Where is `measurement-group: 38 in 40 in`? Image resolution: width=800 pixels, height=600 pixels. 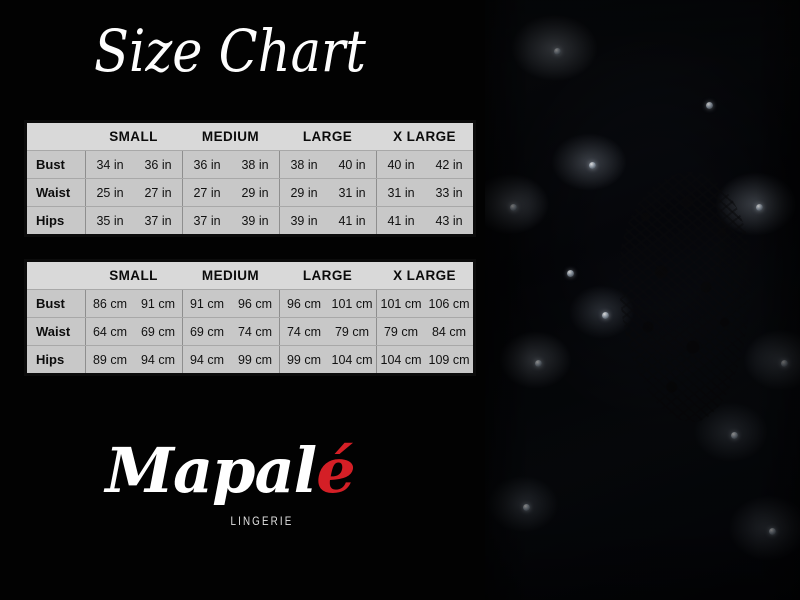
measurement-group: 38 in 40 in is located at coordinates (327, 164).